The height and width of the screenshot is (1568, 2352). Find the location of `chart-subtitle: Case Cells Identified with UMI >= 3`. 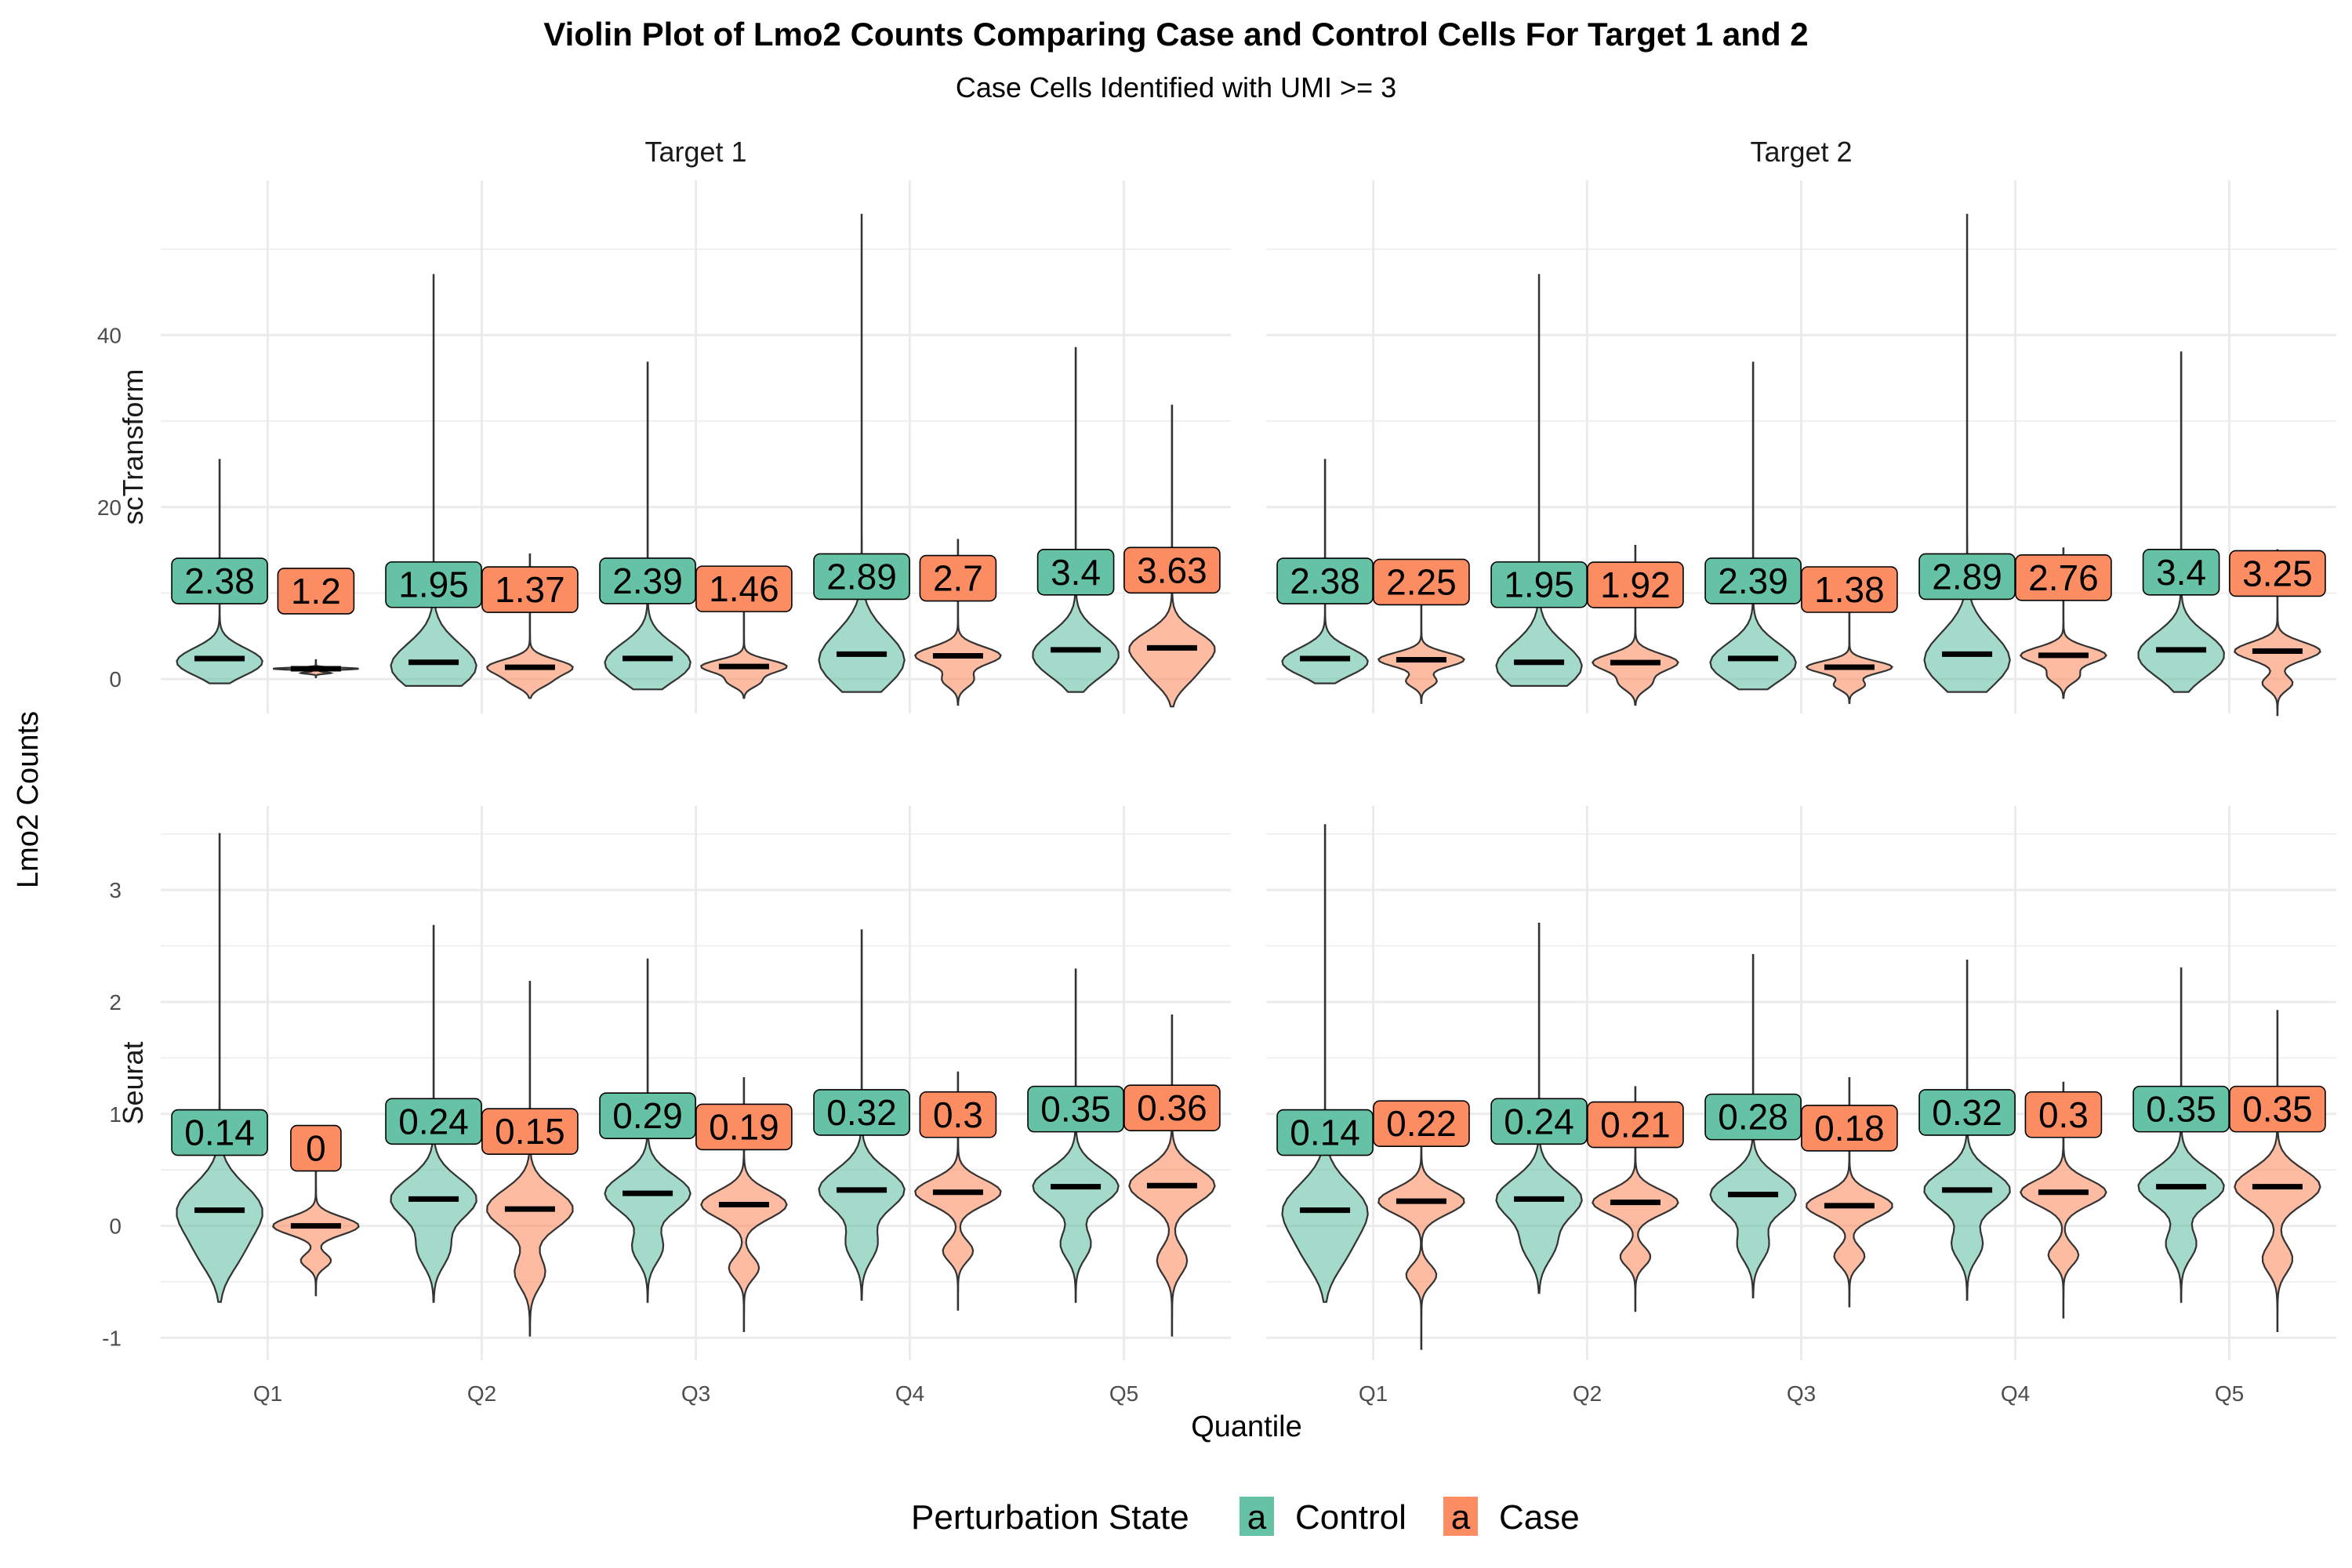

chart-subtitle: Case Cells Identified with UMI >= 3 is located at coordinates (1176, 87).